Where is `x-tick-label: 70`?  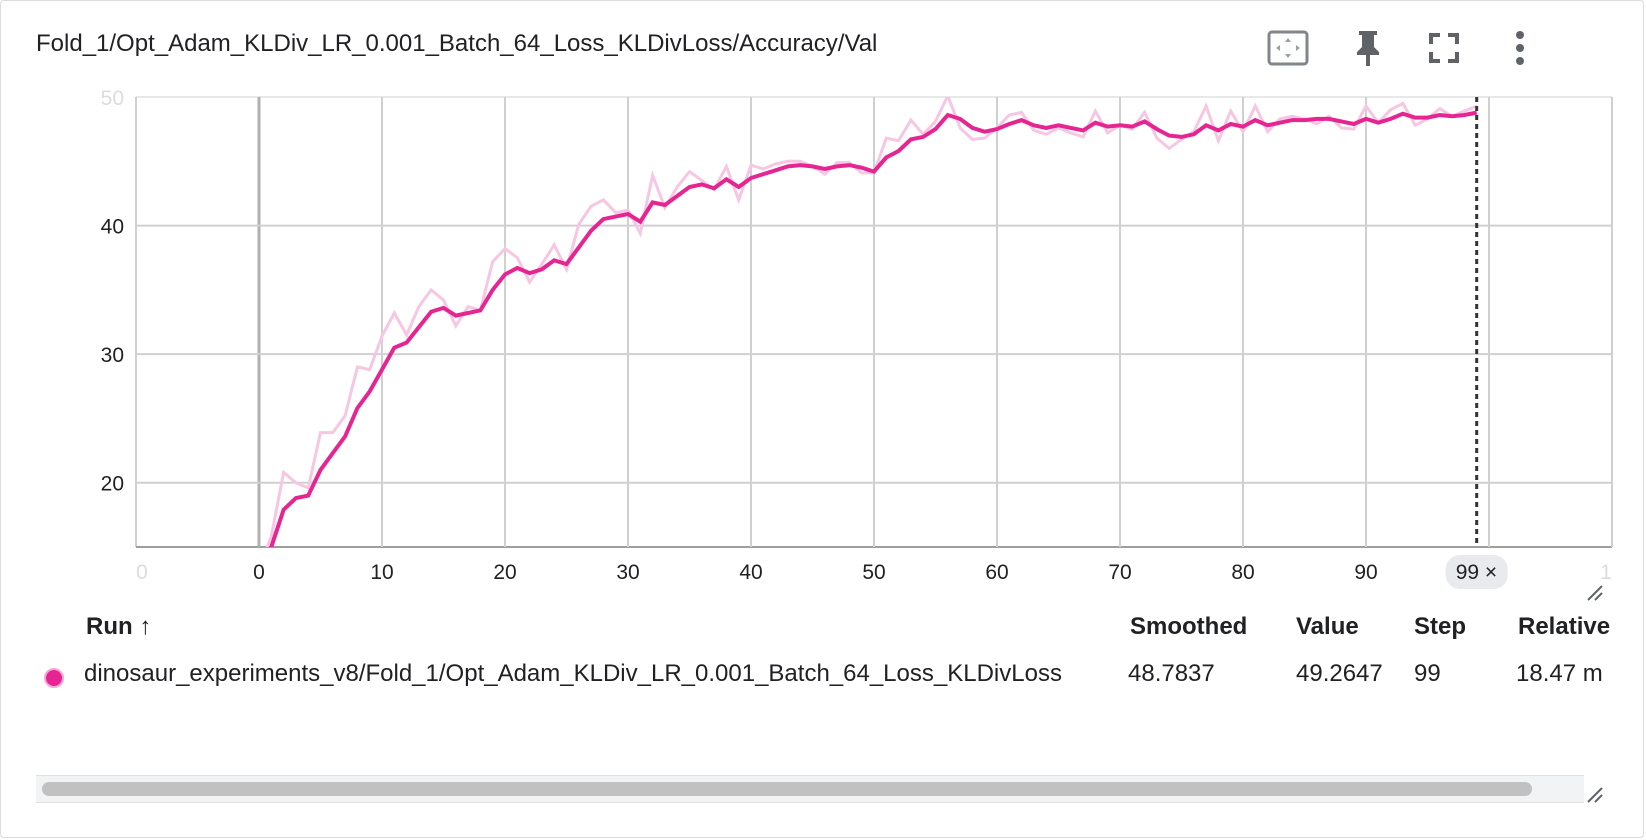 x-tick-label: 70 is located at coordinates (1119, 572).